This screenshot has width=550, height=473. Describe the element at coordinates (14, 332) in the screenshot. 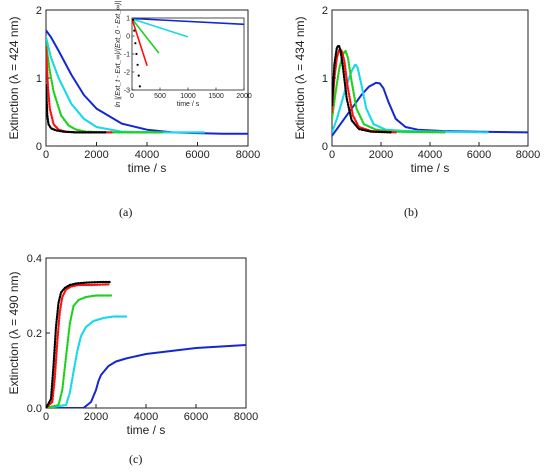

I see `y-axis-label: Extinction (λ = 490 nm)` at that location.